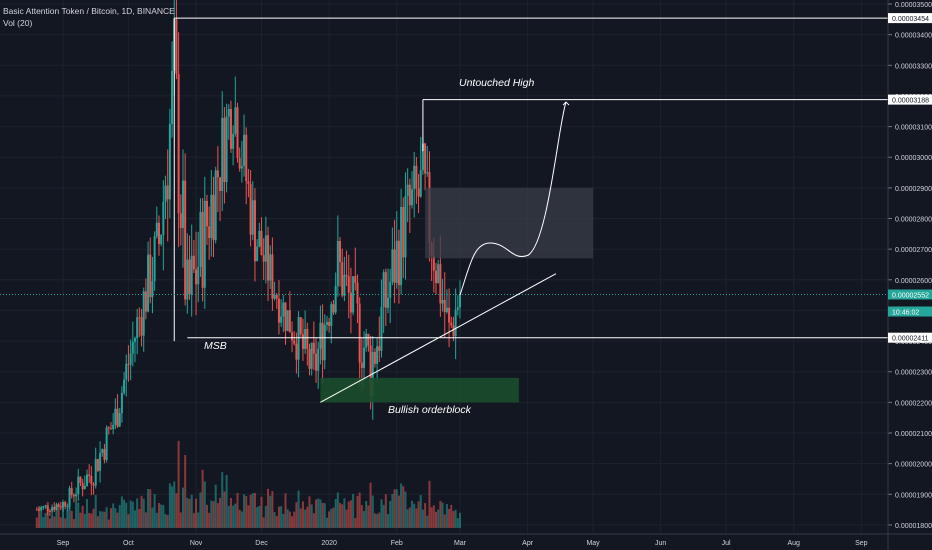 The height and width of the screenshot is (550, 932). Describe the element at coordinates (913, 250) in the screenshot. I see `price-tick-label: 0.00002700` at that location.